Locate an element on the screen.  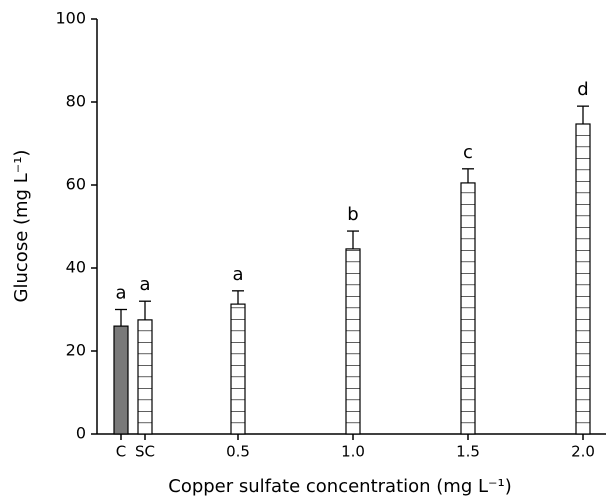
significance-letter: b is located at coordinates (352, 214).